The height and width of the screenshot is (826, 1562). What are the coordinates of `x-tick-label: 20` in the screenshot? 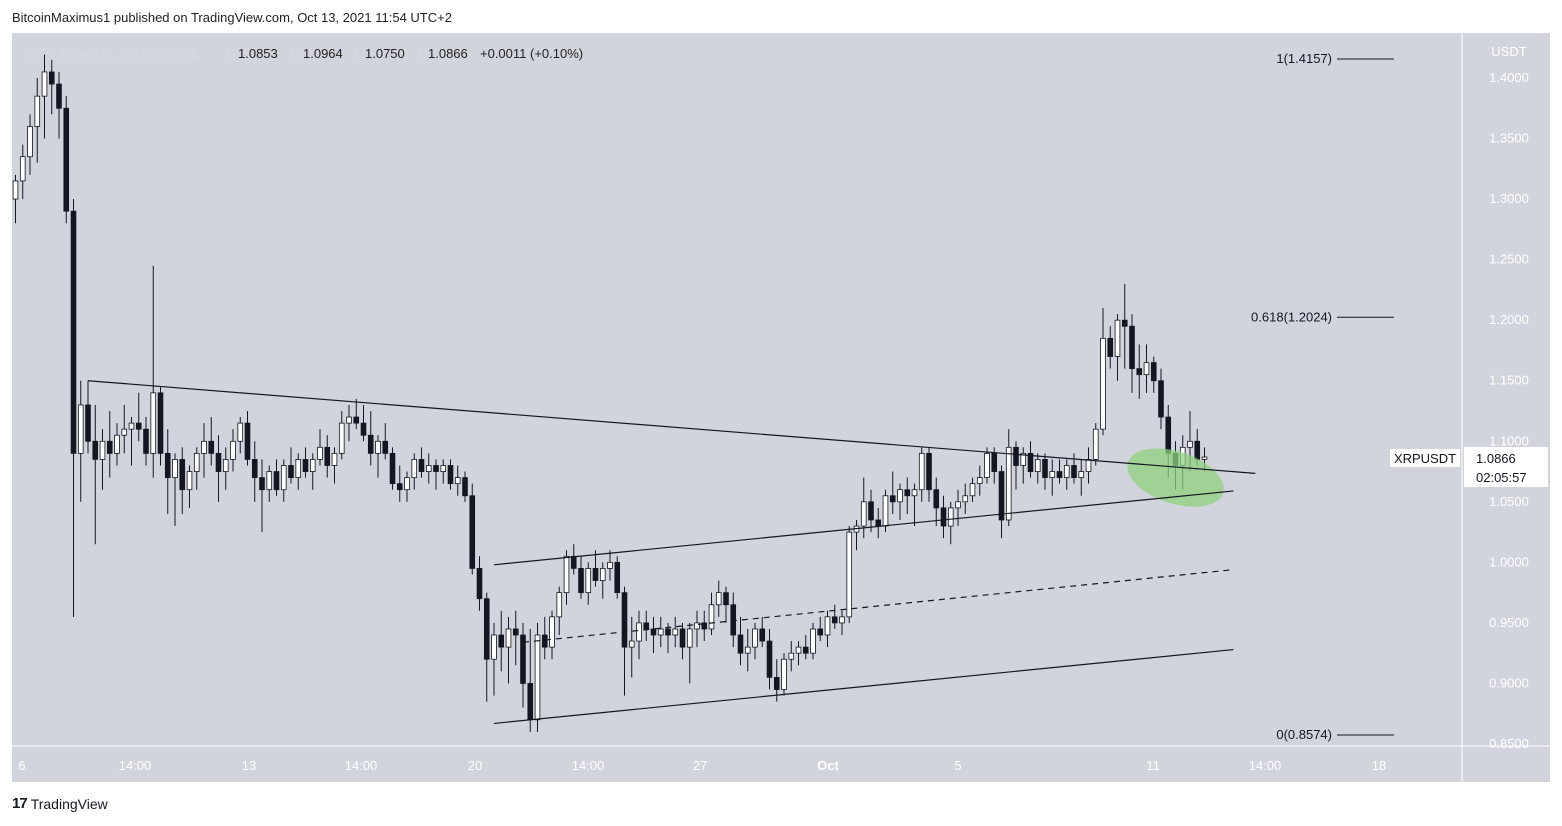 It's located at (475, 765).